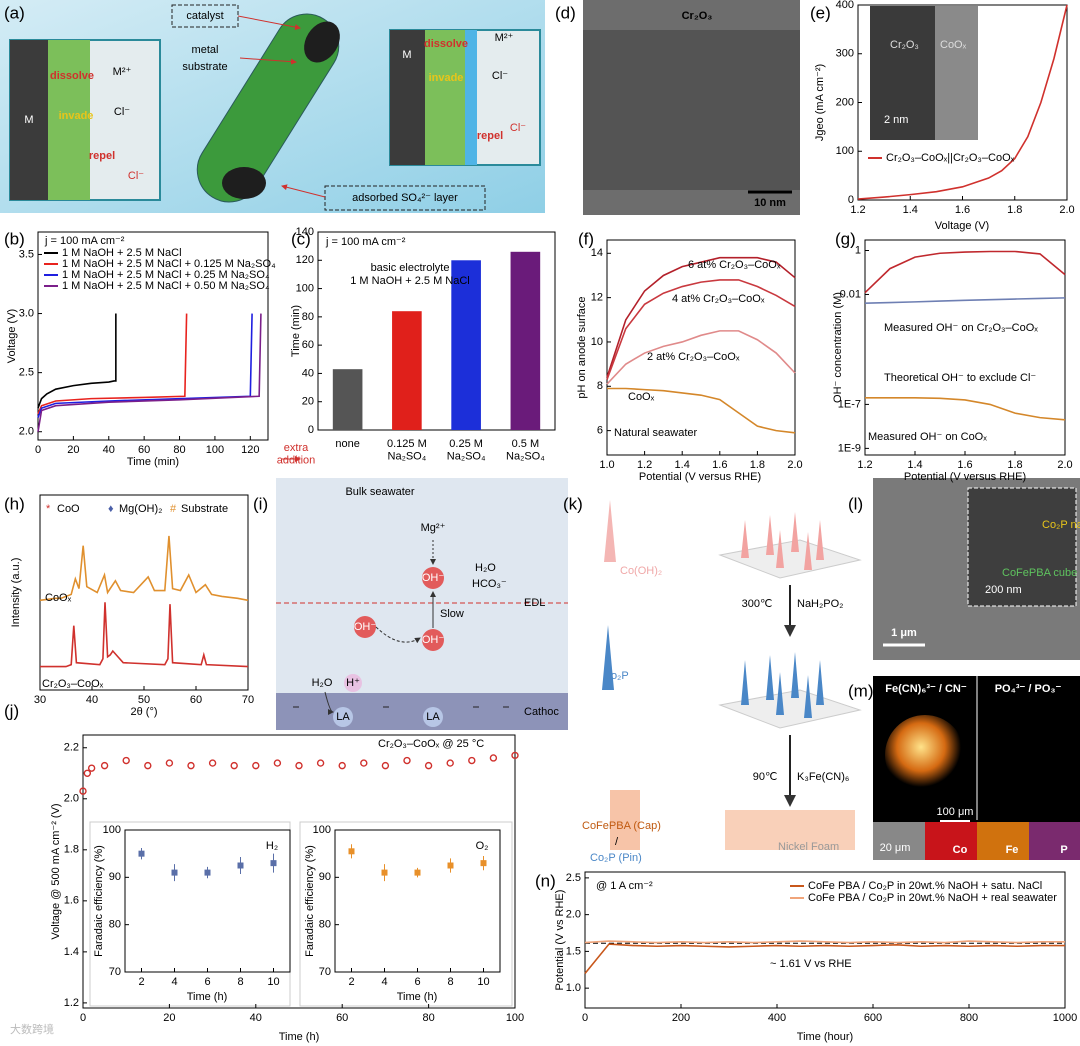  Describe the element at coordinates (69, 120) in the screenshot. I see `catalyst-layer` at that location.